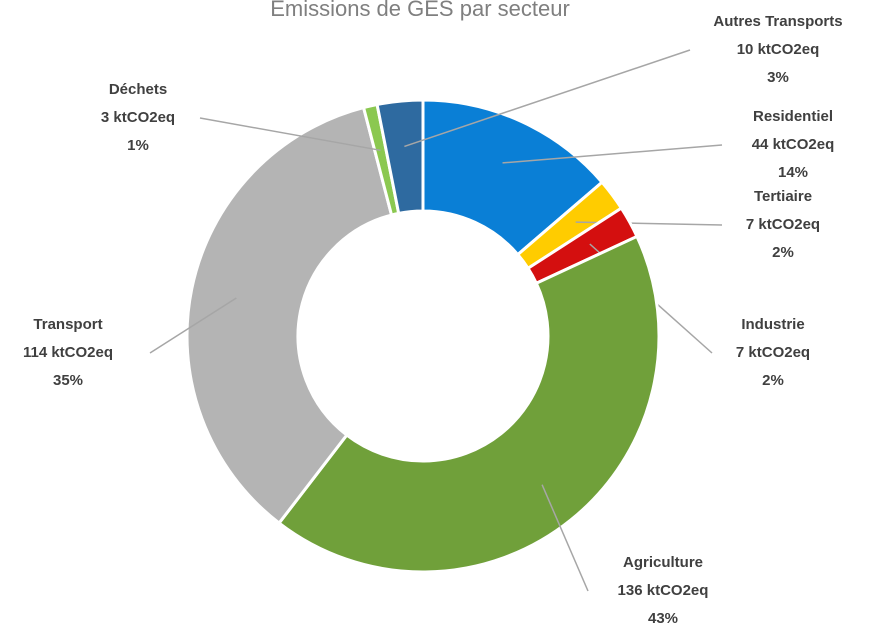  I want to click on category-label: Tertiaire, so click(783, 196).